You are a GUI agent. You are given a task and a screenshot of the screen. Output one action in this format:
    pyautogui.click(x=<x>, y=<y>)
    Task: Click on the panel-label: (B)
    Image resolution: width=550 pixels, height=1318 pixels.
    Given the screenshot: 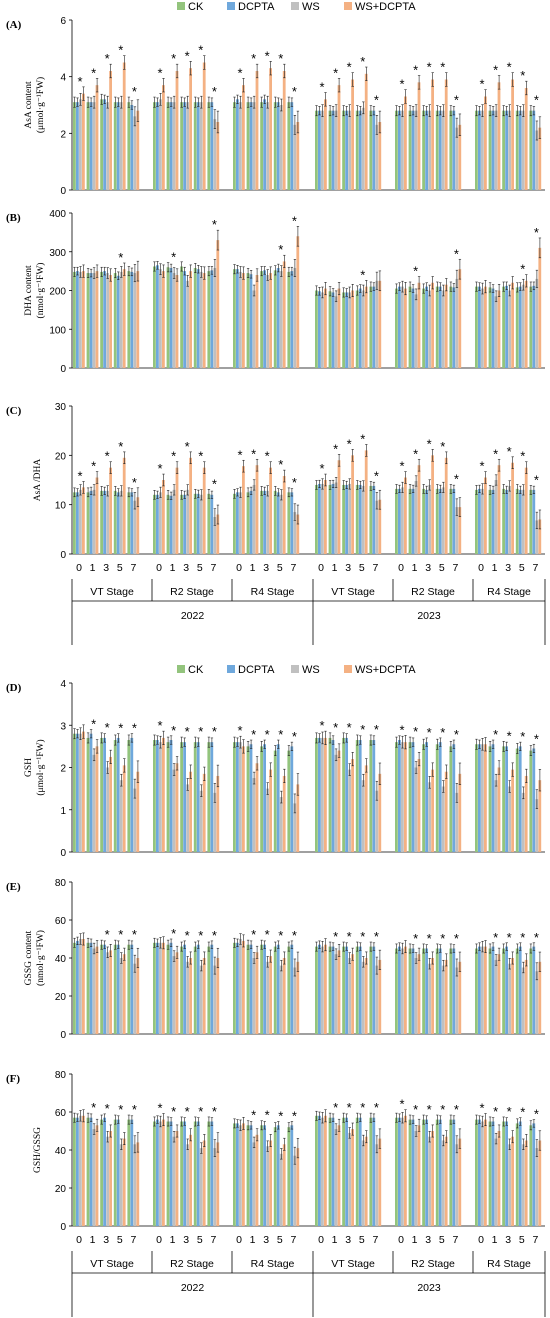 What is the action you would take?
    pyautogui.click(x=13, y=218)
    